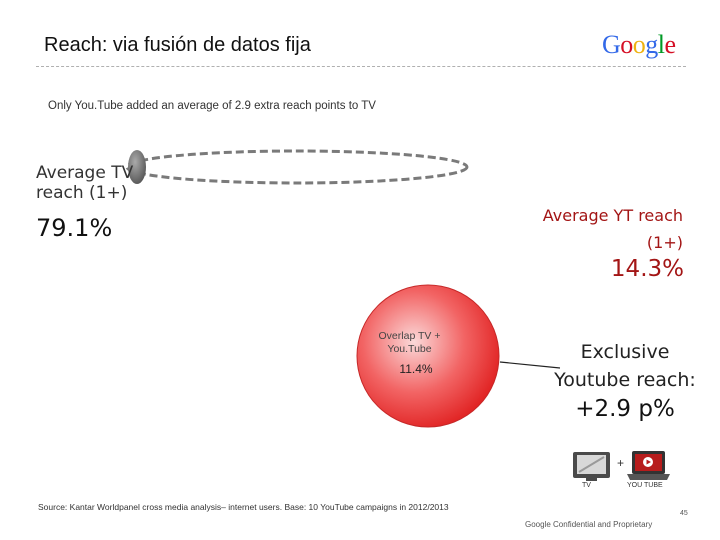  I want to click on plus-sign: +, so click(621, 463).